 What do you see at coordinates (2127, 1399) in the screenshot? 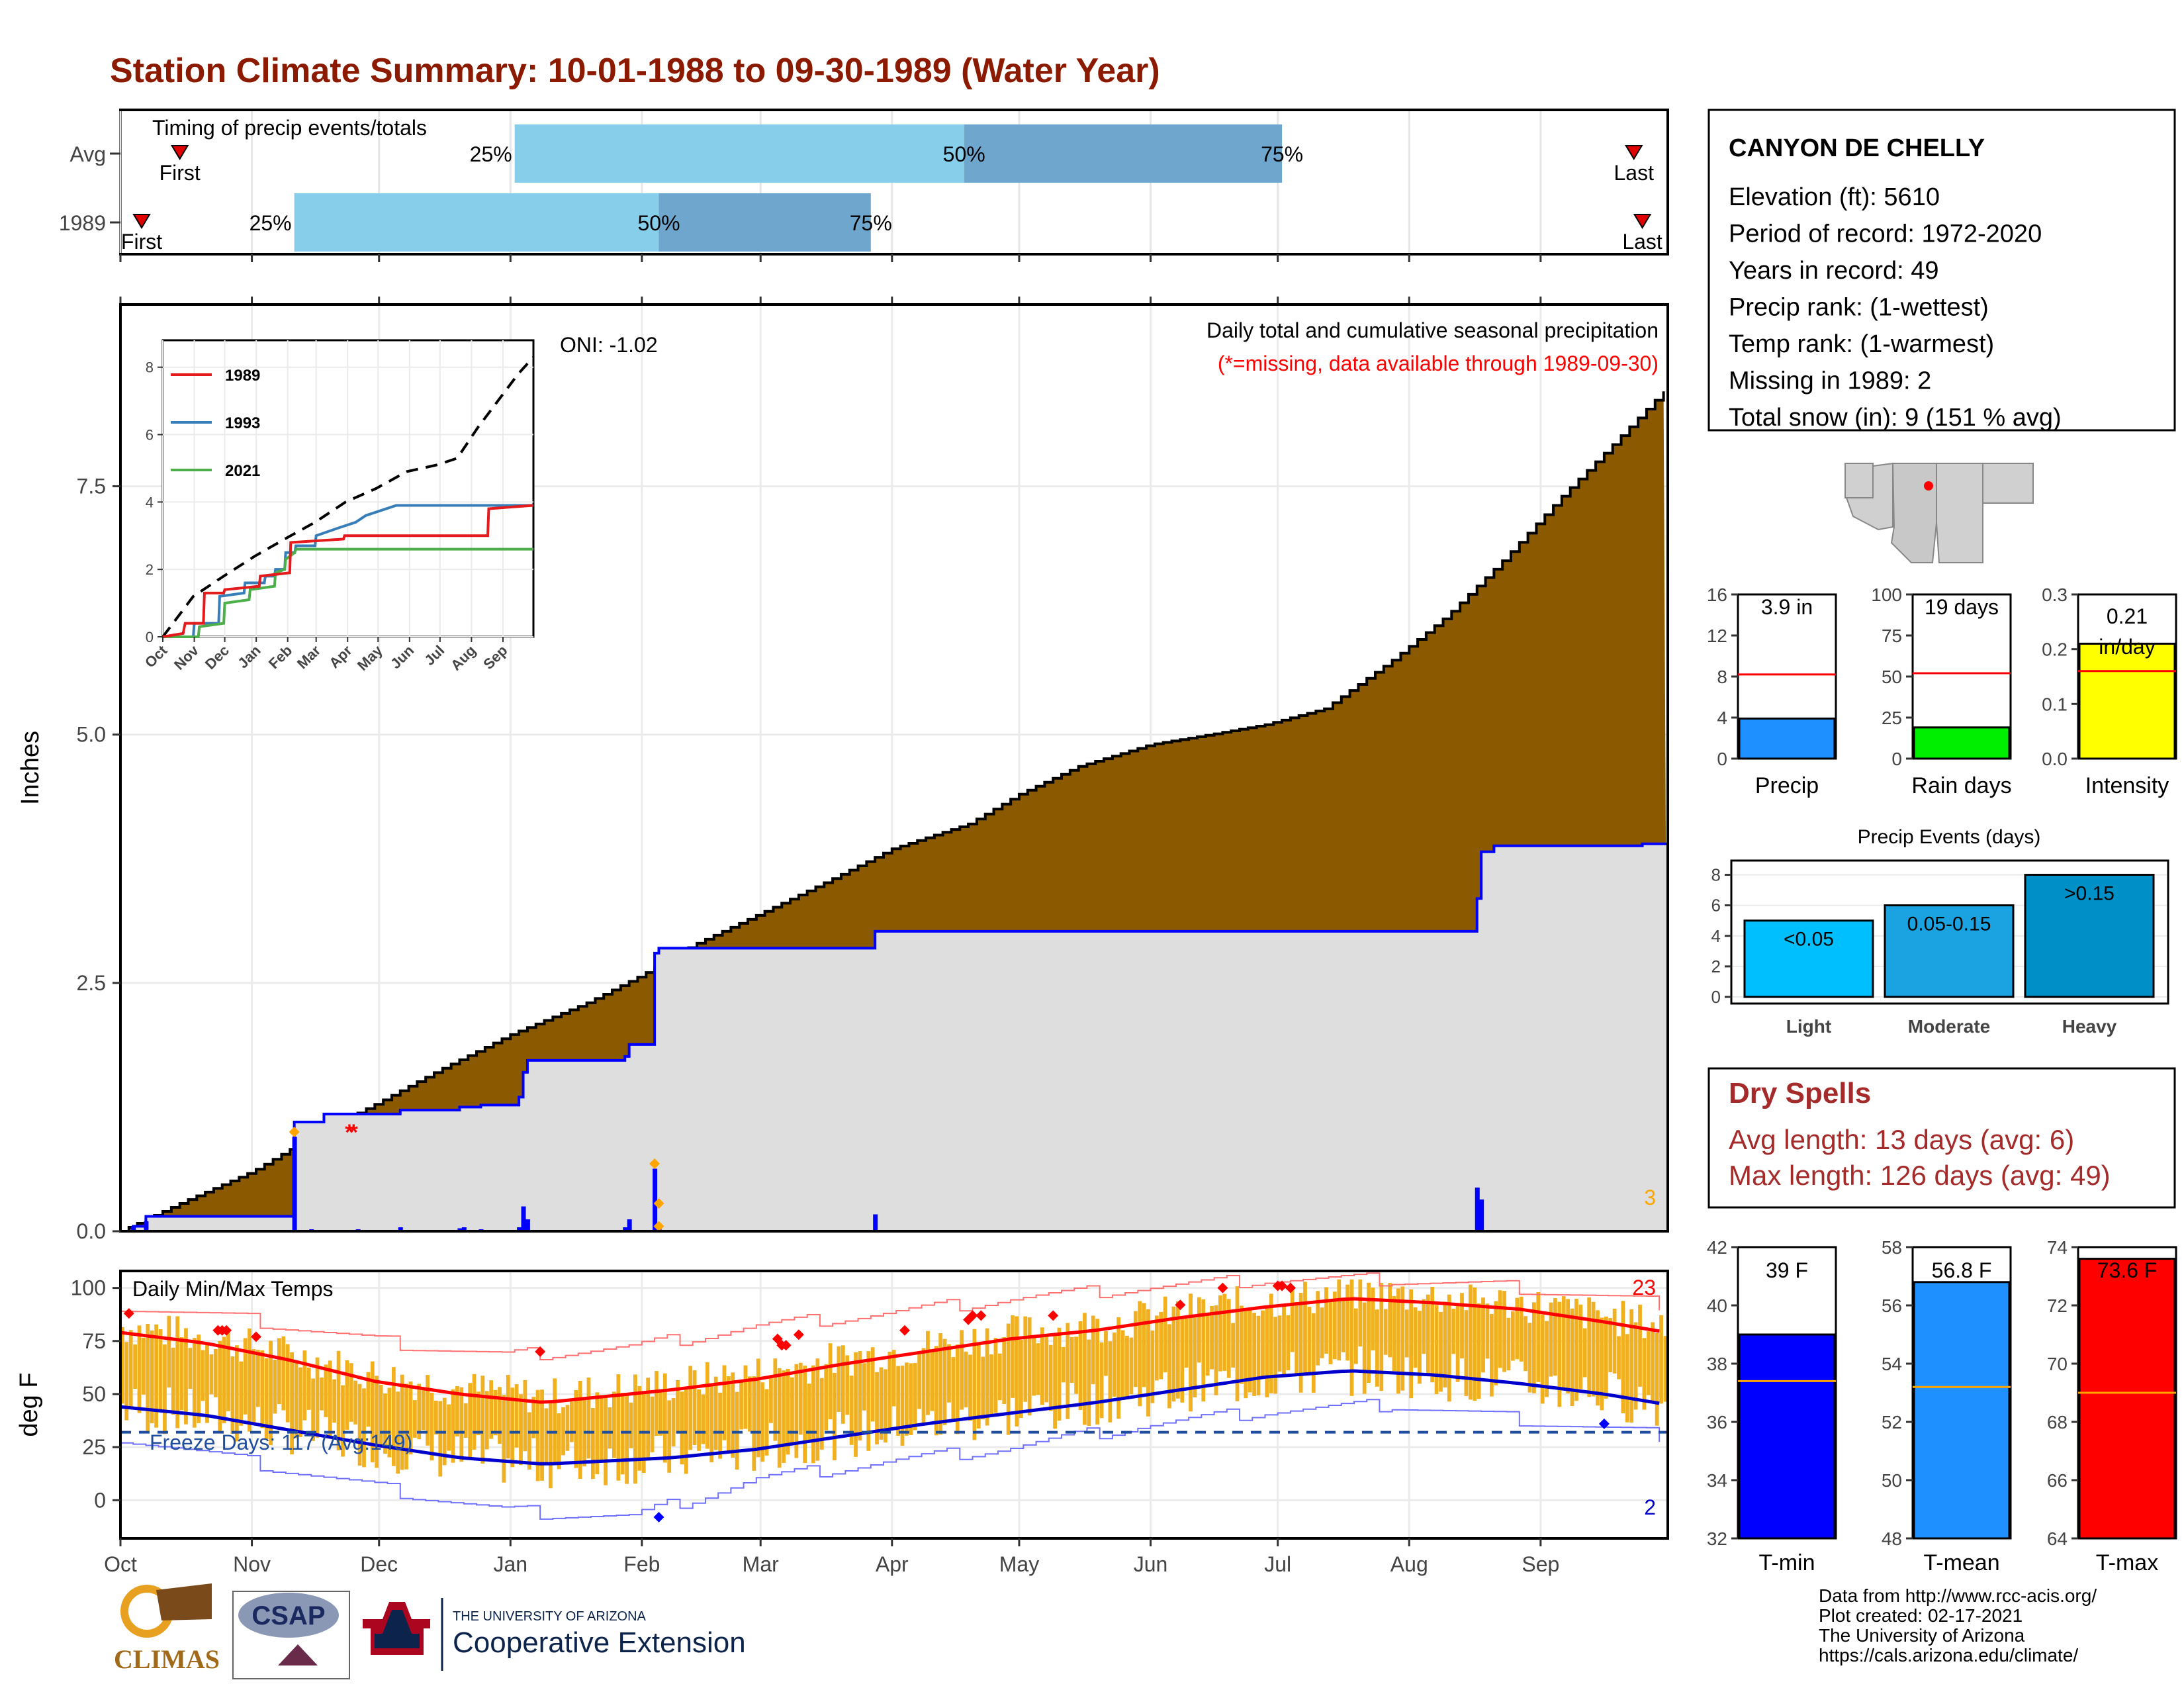
I see `temp-chart-bar` at bounding box center [2127, 1399].